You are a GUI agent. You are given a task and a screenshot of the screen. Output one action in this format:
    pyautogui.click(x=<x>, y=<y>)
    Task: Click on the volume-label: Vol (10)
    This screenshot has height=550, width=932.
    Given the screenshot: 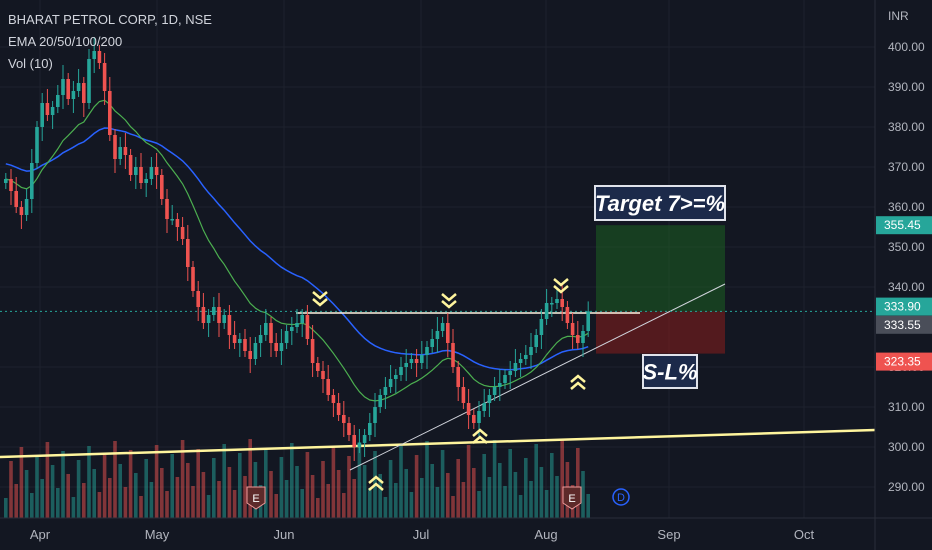 What is the action you would take?
    pyautogui.click(x=30, y=63)
    